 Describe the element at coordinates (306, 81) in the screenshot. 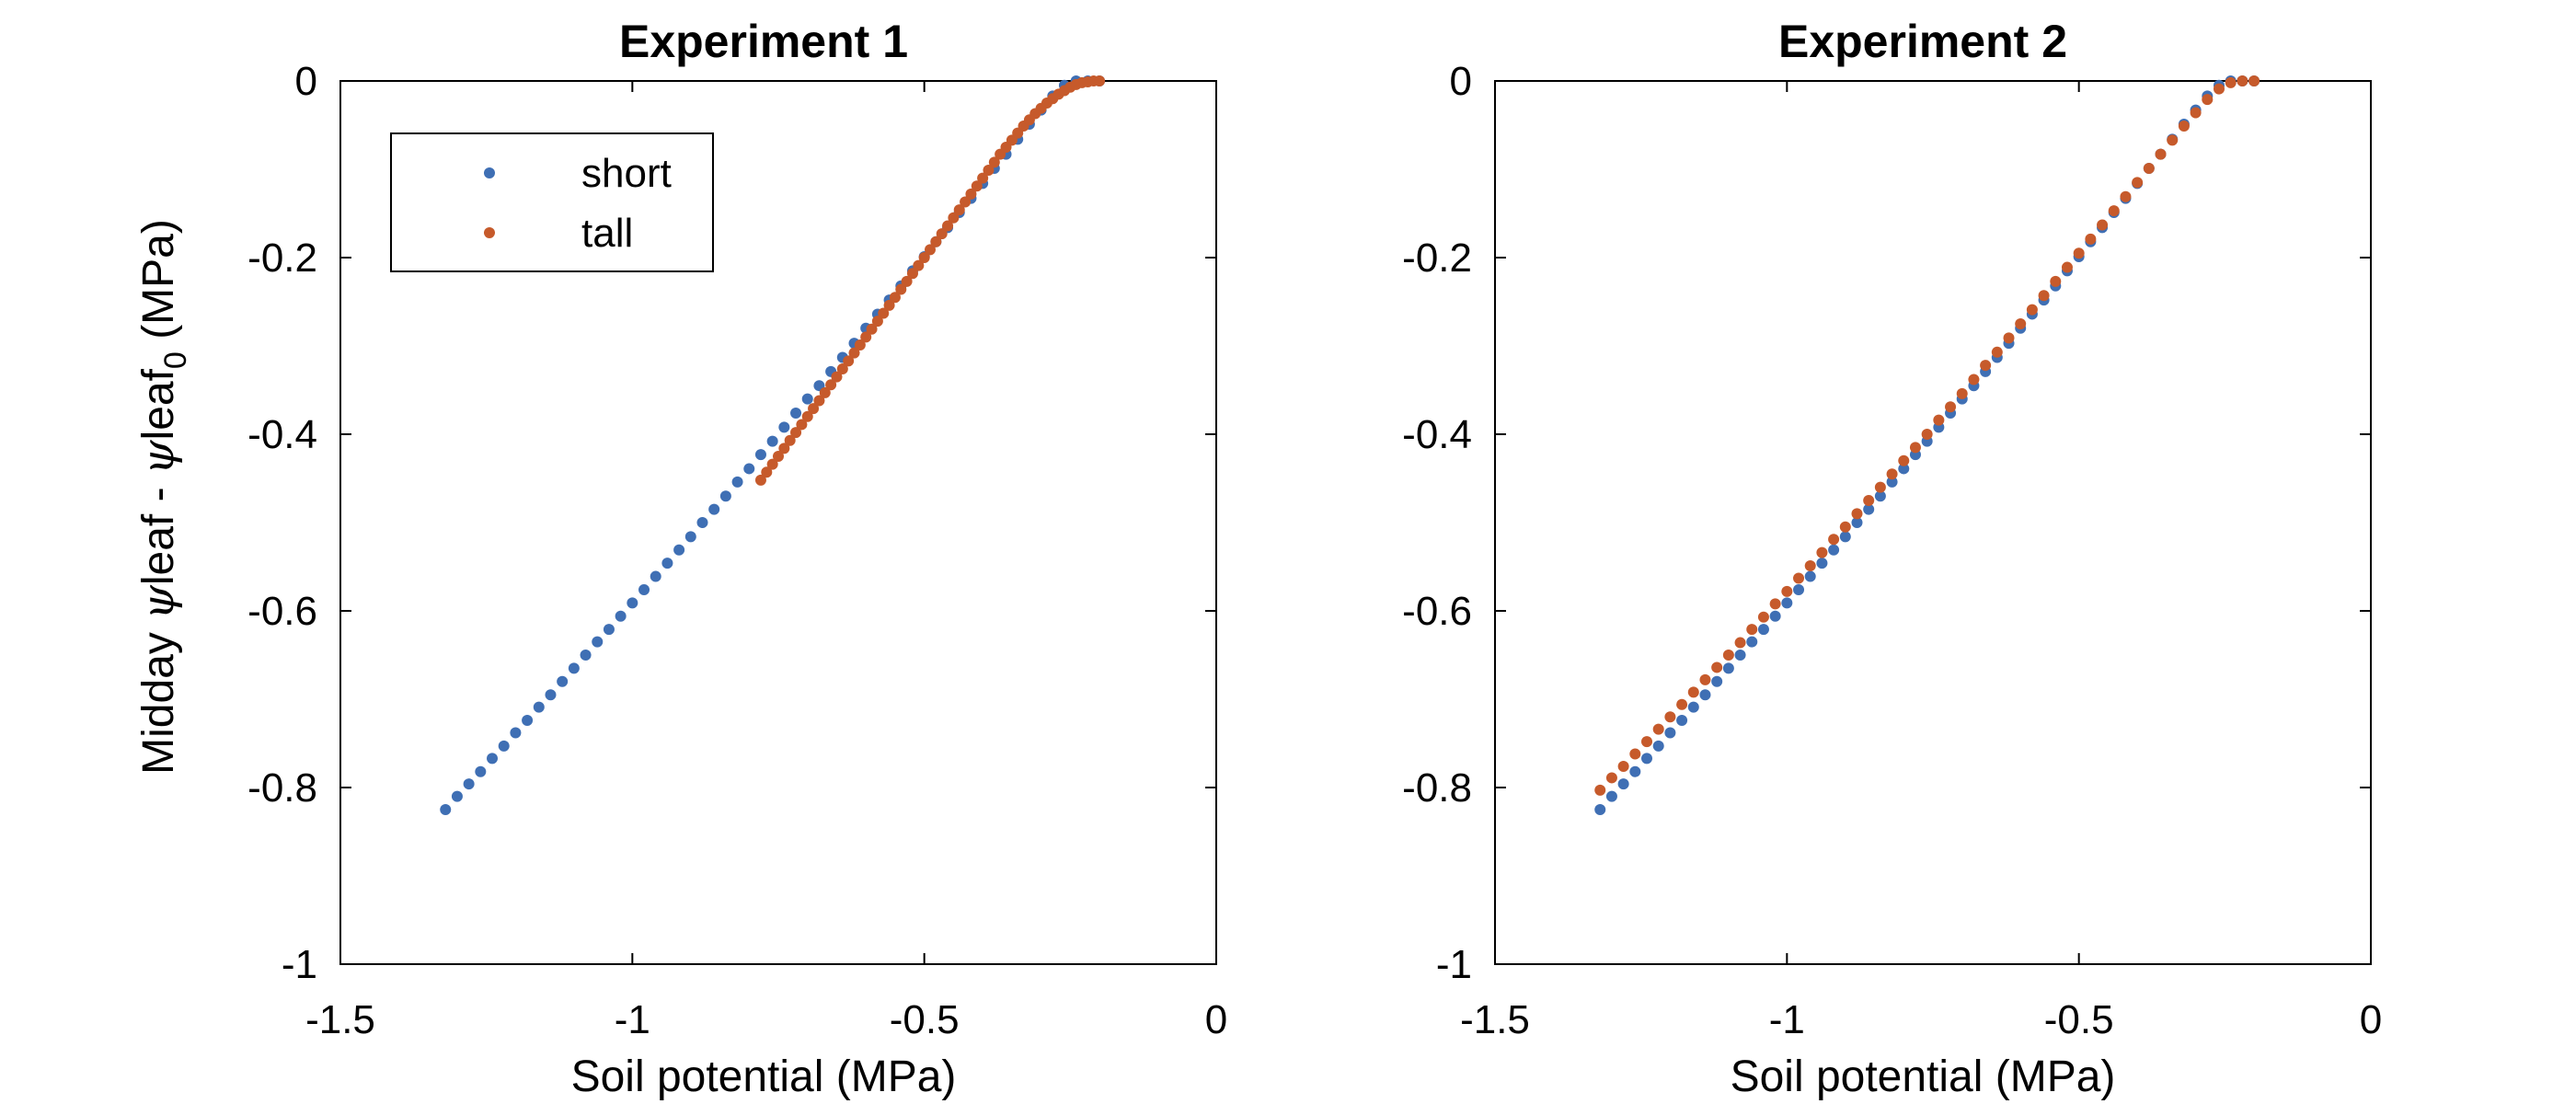

I see `y-tick-label: 0` at that location.